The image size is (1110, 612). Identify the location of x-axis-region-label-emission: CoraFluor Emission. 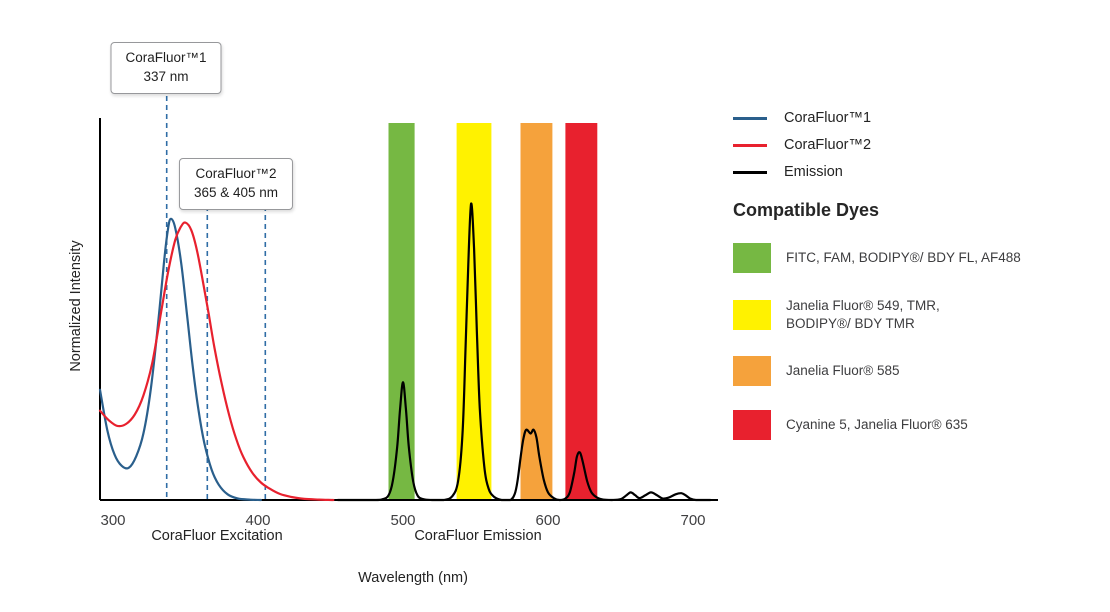
(478, 536).